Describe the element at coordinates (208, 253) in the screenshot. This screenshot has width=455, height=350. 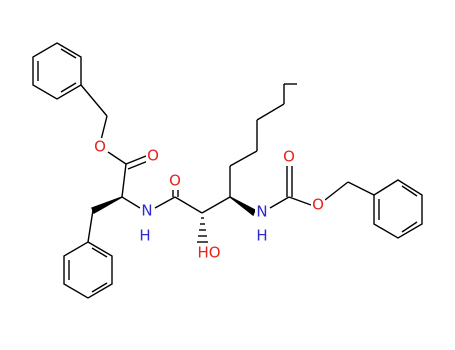
I see `atom-label: HO` at that location.